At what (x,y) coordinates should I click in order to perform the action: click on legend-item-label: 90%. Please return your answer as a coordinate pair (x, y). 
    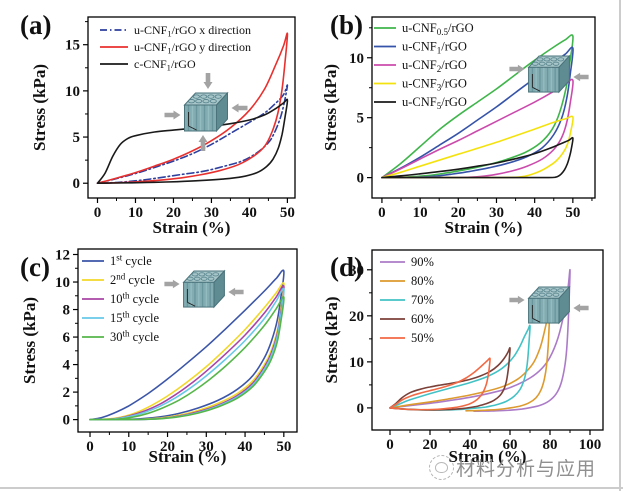
    Looking at the image, I should click on (422, 262).